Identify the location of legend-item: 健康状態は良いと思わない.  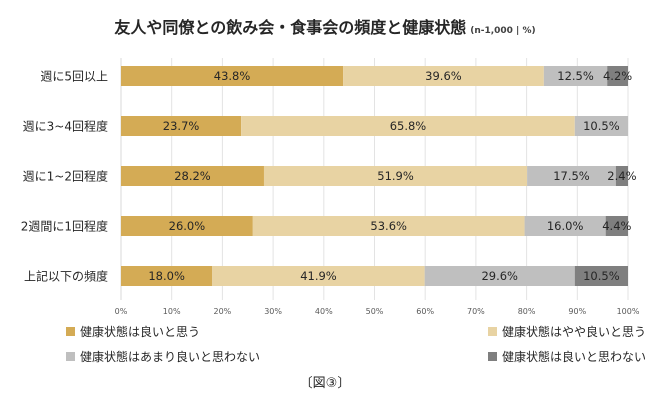
(567, 356).